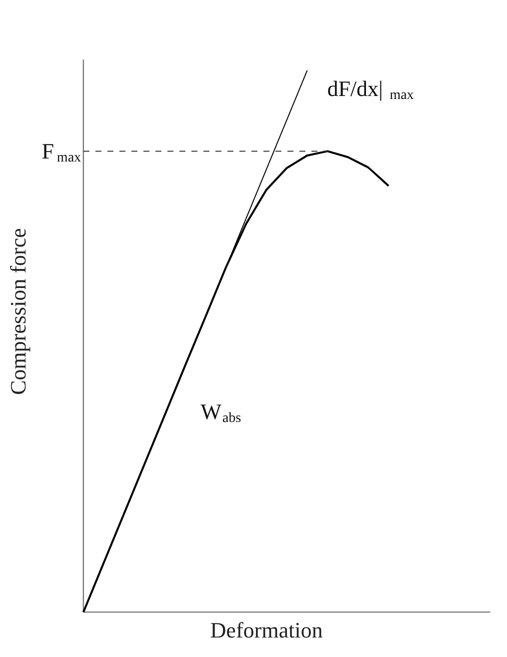  Describe the element at coordinates (370, 89) in the screenshot. I see `annotation: dF/dx|max` at that location.